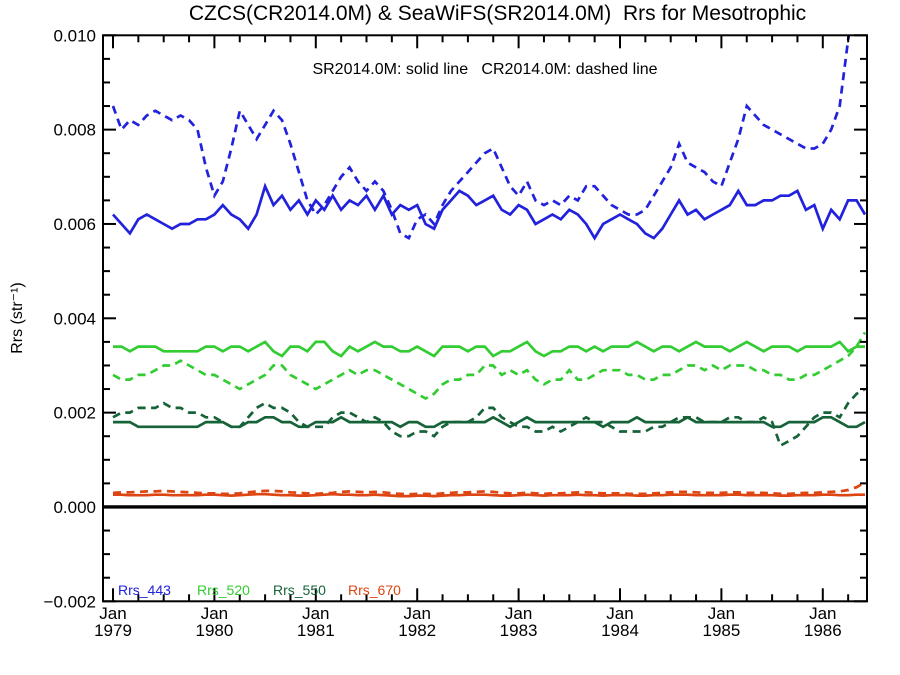 Image resolution: width=900 pixels, height=675 pixels. Describe the element at coordinates (74, 35) in the screenshot. I see `svg-text: 0.010` at that location.